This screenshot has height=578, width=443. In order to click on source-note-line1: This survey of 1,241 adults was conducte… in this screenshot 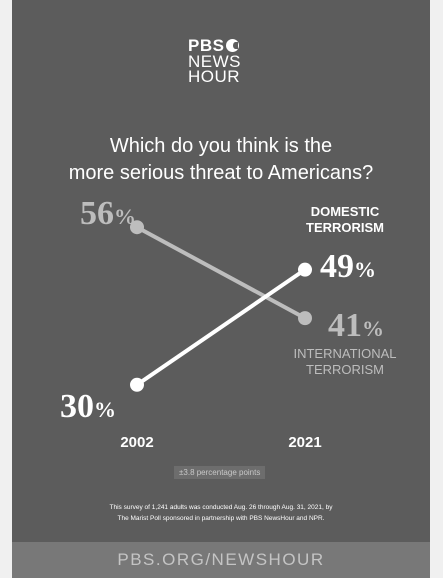, I will do `click(221, 507)`.